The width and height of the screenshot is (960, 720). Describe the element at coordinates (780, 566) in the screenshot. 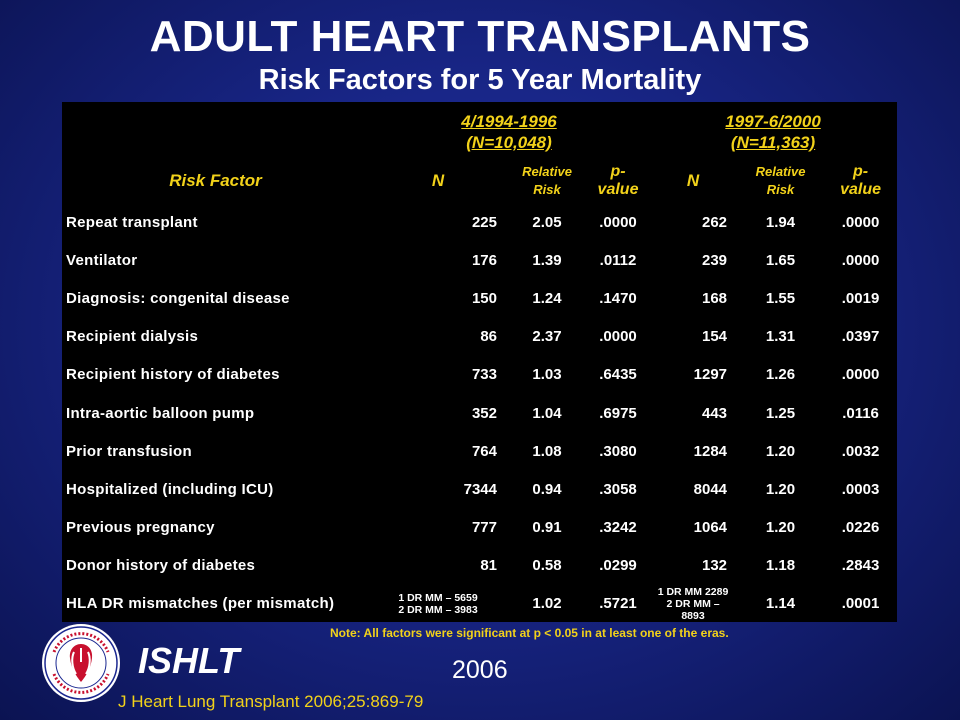

I see `relative-risk-cell-era-2: 1.18` at that location.